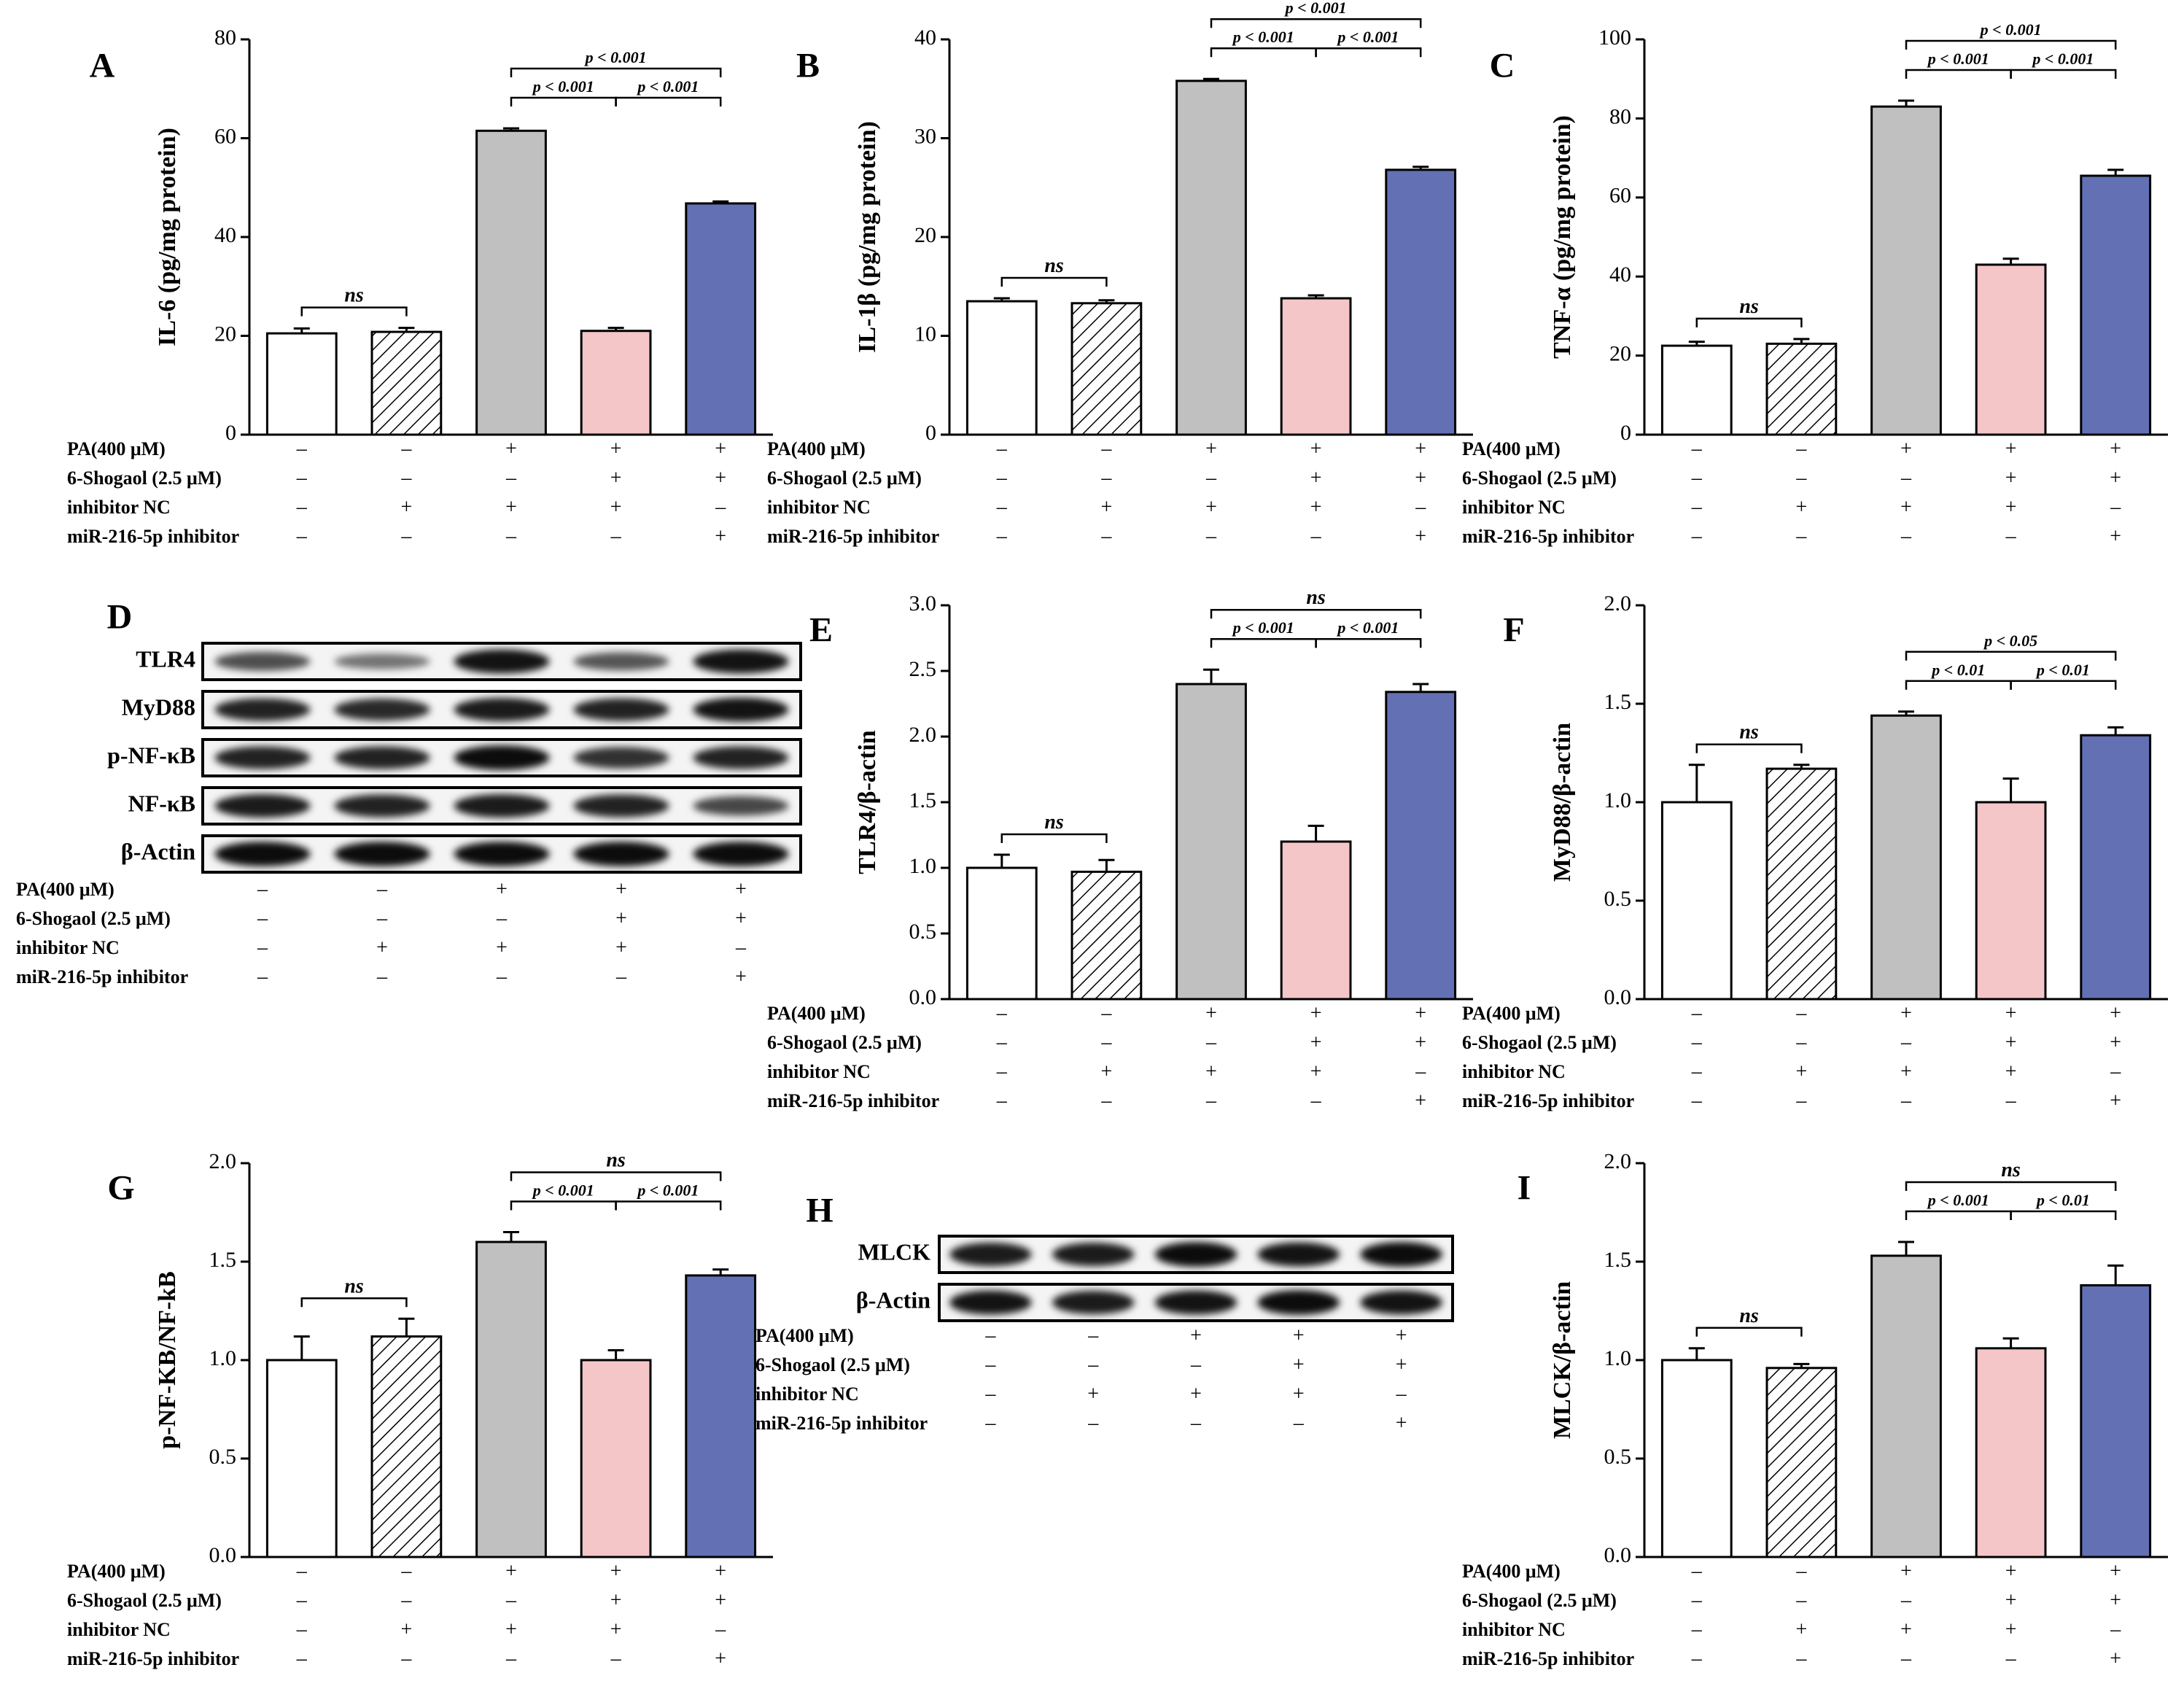 The width and height of the screenshot is (2184, 1689). Describe the element at coordinates (223, 1260) in the screenshot. I see `y-tick-label: 1.5` at that location.